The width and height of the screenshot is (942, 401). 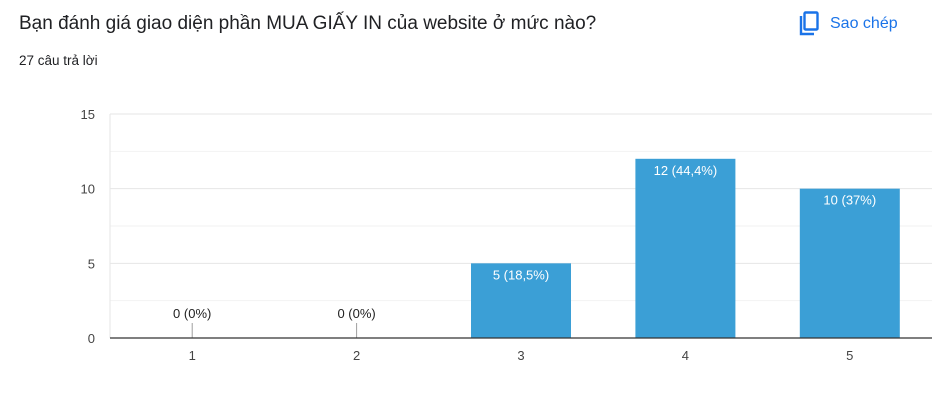 I want to click on y-tick-label: 10, so click(x=88, y=189).